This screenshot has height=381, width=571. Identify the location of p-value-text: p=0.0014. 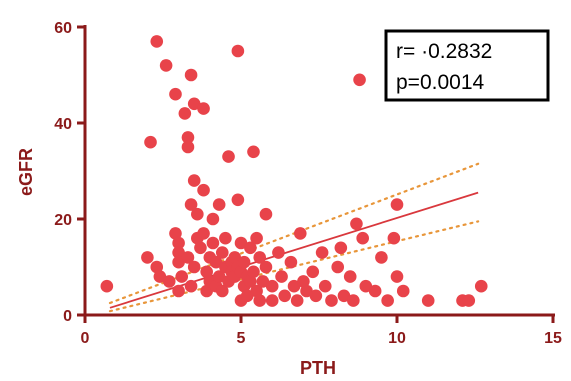
(440, 82).